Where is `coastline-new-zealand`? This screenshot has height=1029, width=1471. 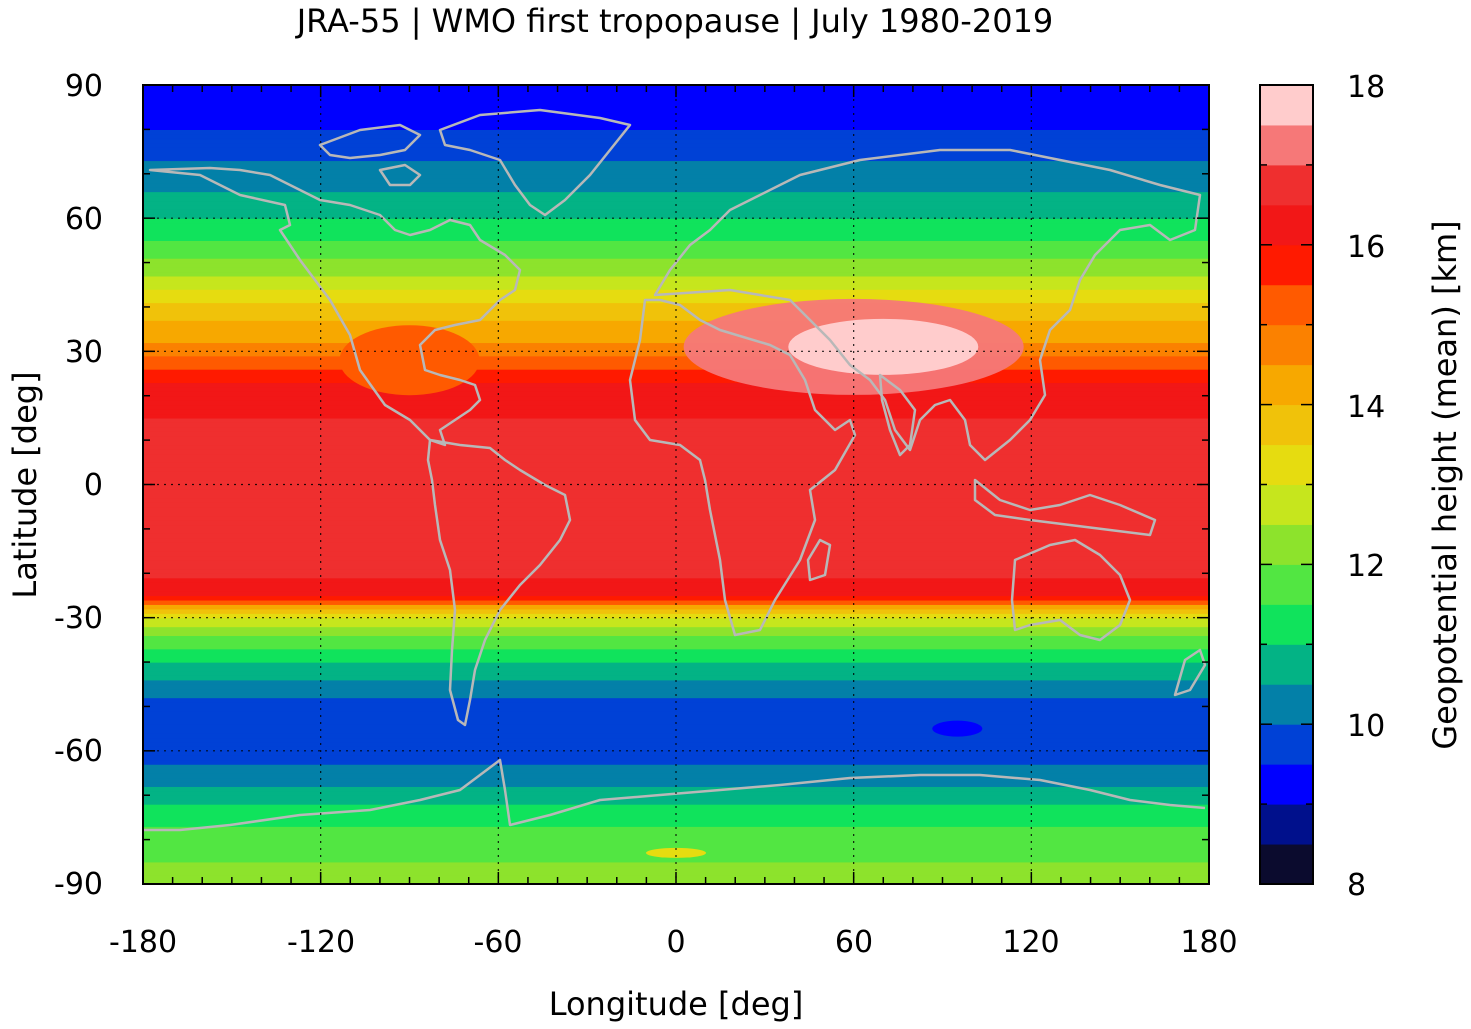
coastline-new-zealand is located at coordinates (1190, 672).